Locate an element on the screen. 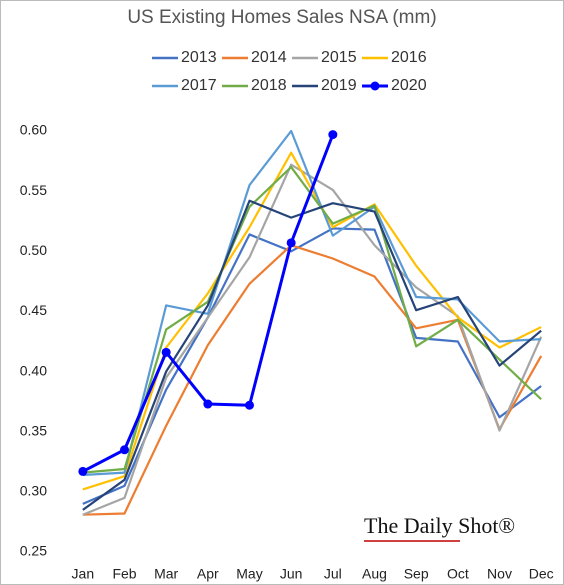 Image resolution: width=564 pixels, height=585 pixels. x-tick-label: Nov is located at coordinates (499, 574).